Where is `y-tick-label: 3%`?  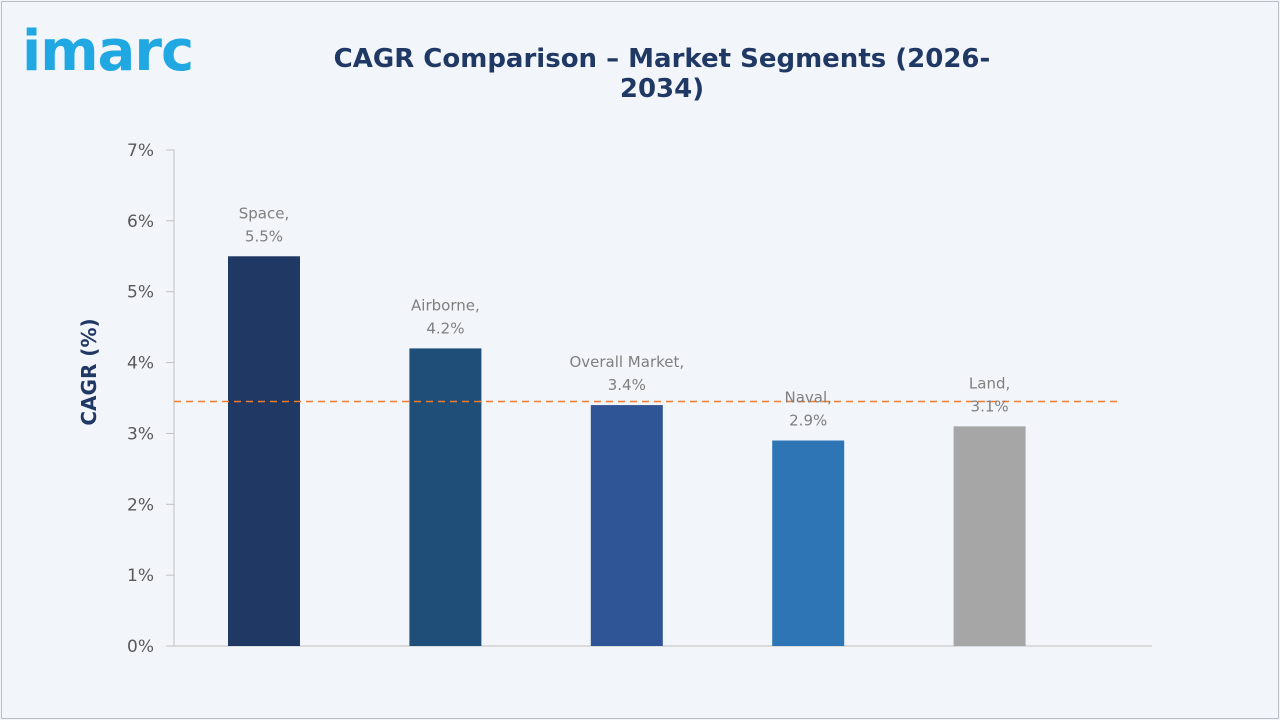
y-tick-label: 3% is located at coordinates (140, 434).